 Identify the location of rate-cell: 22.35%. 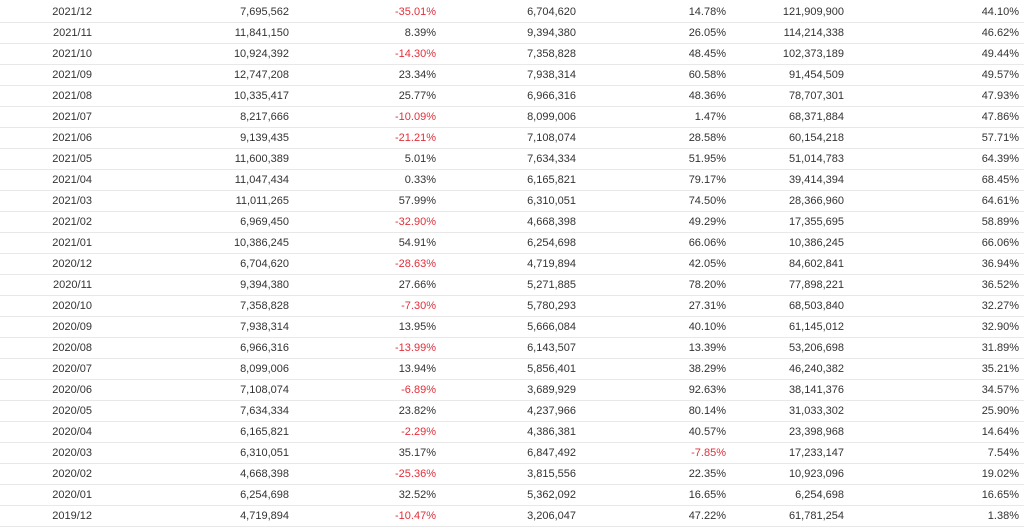
(655, 474).